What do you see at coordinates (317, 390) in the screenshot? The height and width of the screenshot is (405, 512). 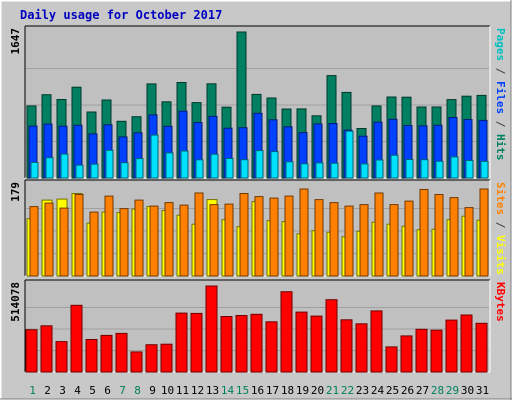 I see `x-tick-label-20: 20` at bounding box center [317, 390].